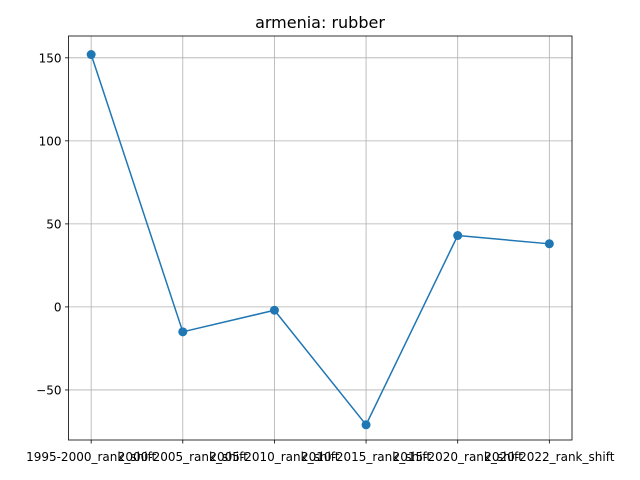 This screenshot has height=480, width=640. I want to click on x-tick-label: 2020-2022_rank_shift, so click(549, 457).